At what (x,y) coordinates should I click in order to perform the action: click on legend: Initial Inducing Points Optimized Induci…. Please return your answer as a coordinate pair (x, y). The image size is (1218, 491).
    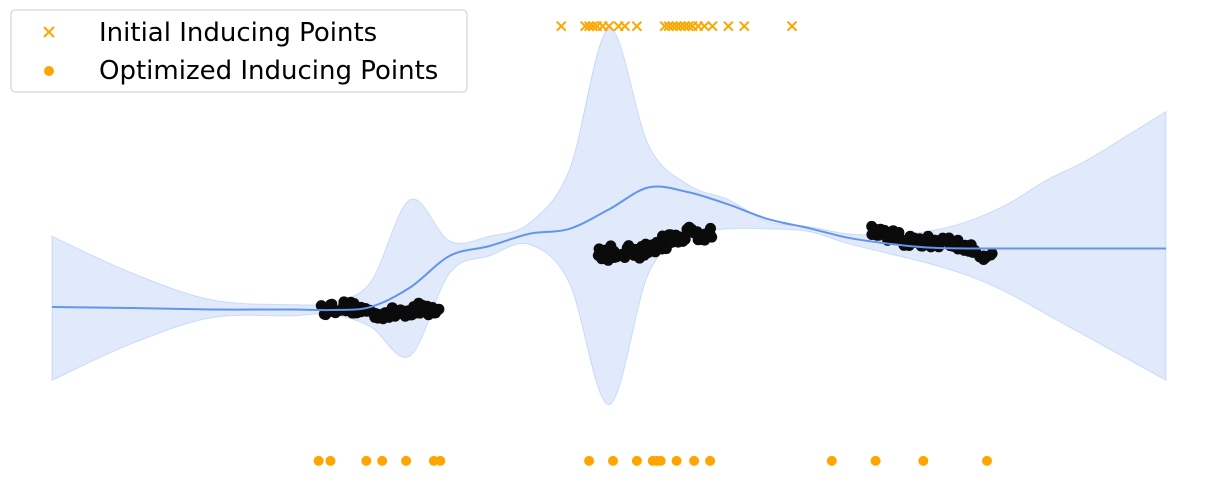
    Looking at the image, I should click on (239, 51).